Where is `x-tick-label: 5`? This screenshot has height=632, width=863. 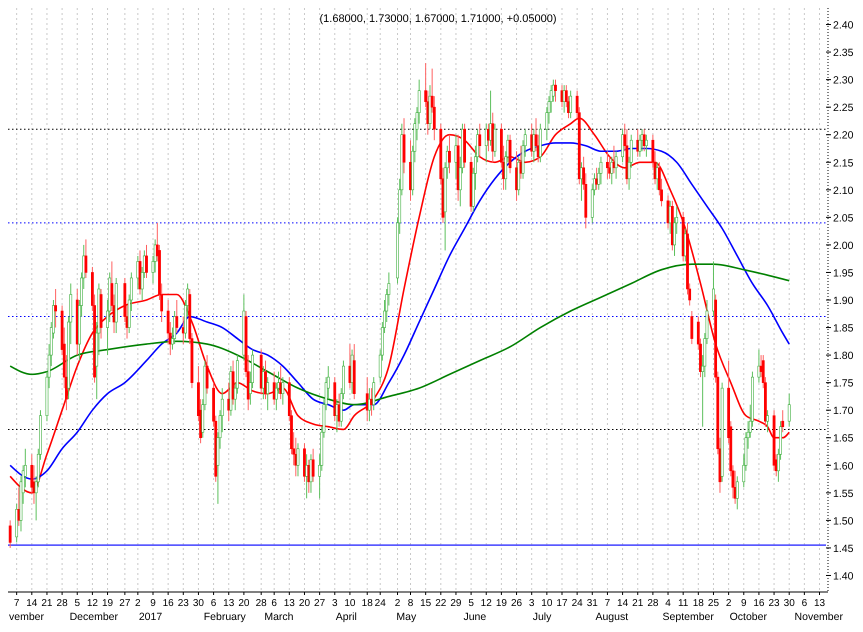
x-tick-label: 5 is located at coordinates (77, 603).